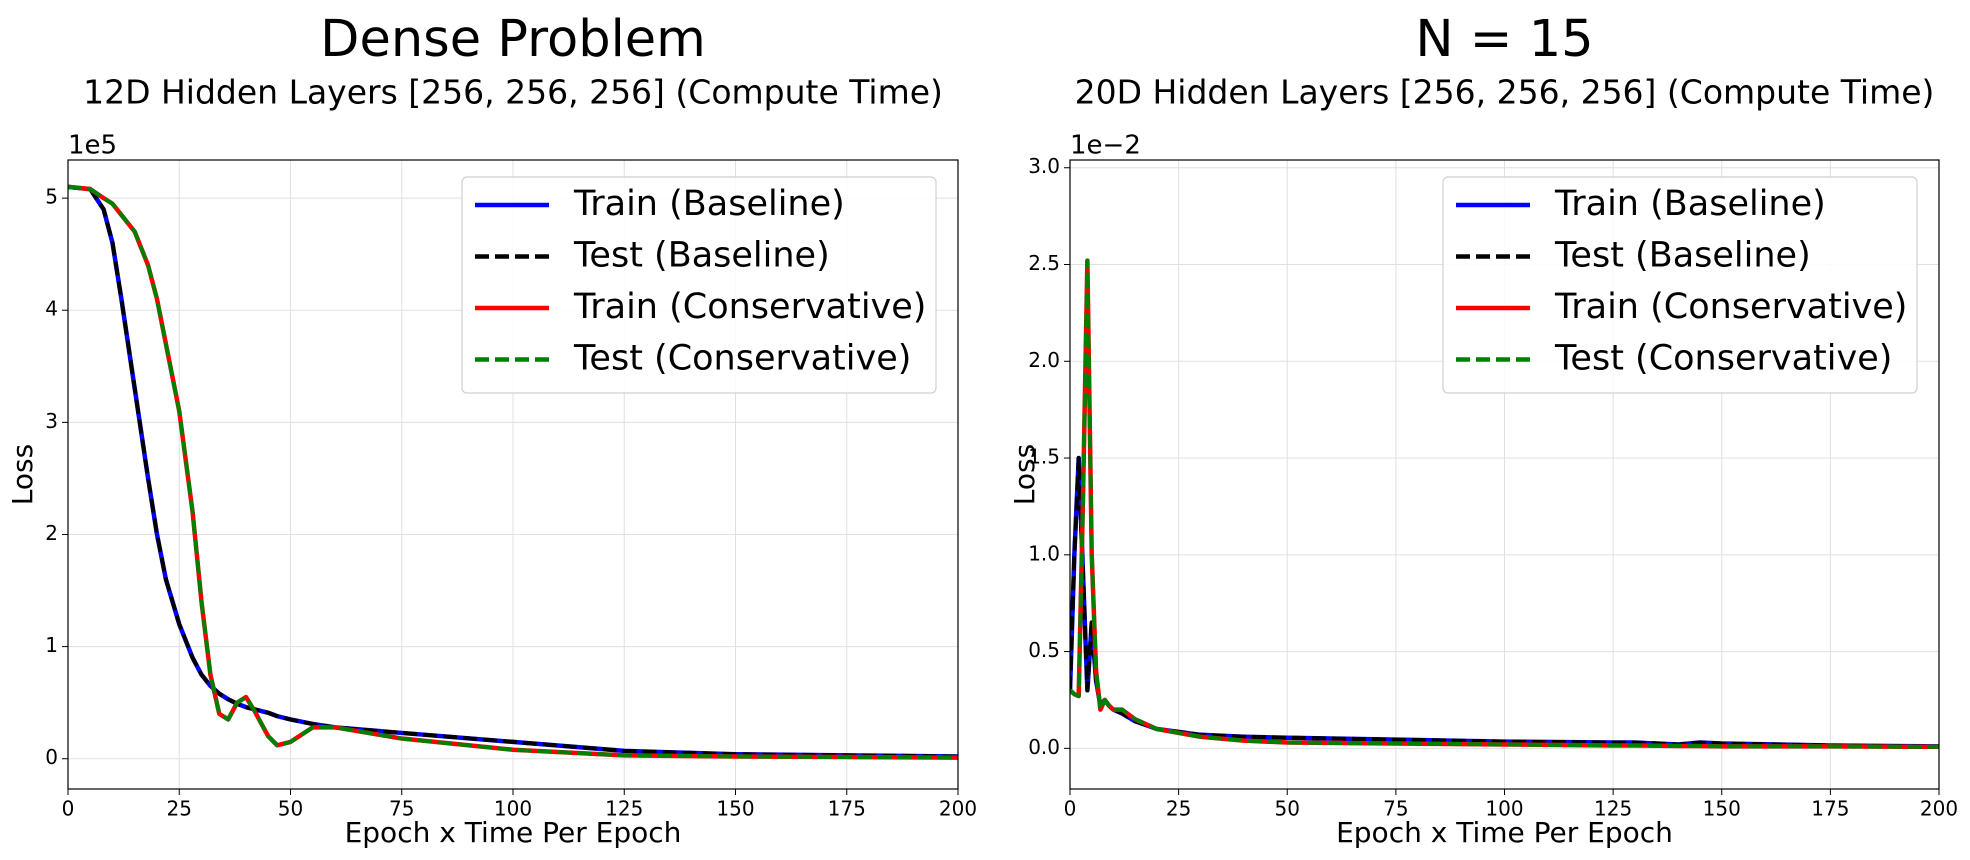 The height and width of the screenshot is (860, 1970). Describe the element at coordinates (1044, 166) in the screenshot. I see `y-tick-label: 3.0` at that location.